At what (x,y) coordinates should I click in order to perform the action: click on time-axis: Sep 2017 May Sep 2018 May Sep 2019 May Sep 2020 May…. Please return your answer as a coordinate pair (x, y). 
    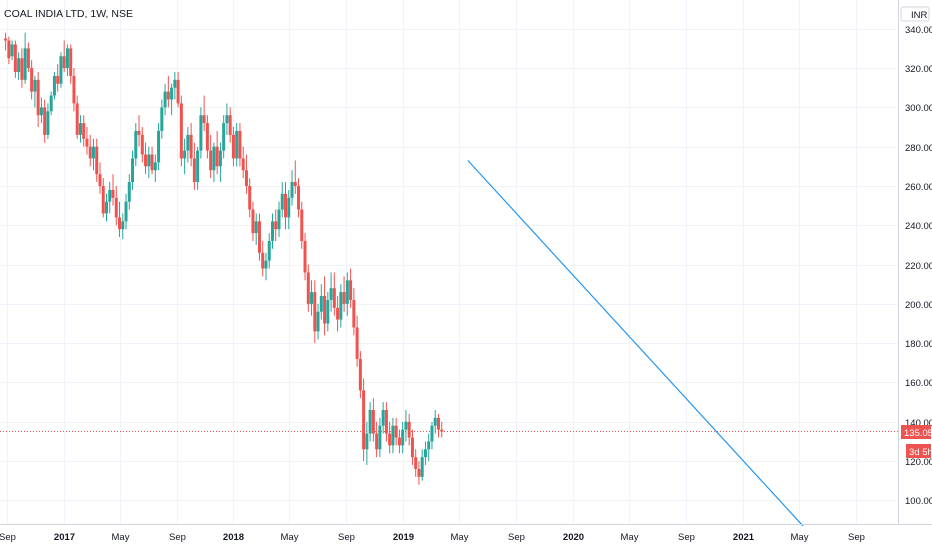
    Looking at the image, I should click on (432, 537).